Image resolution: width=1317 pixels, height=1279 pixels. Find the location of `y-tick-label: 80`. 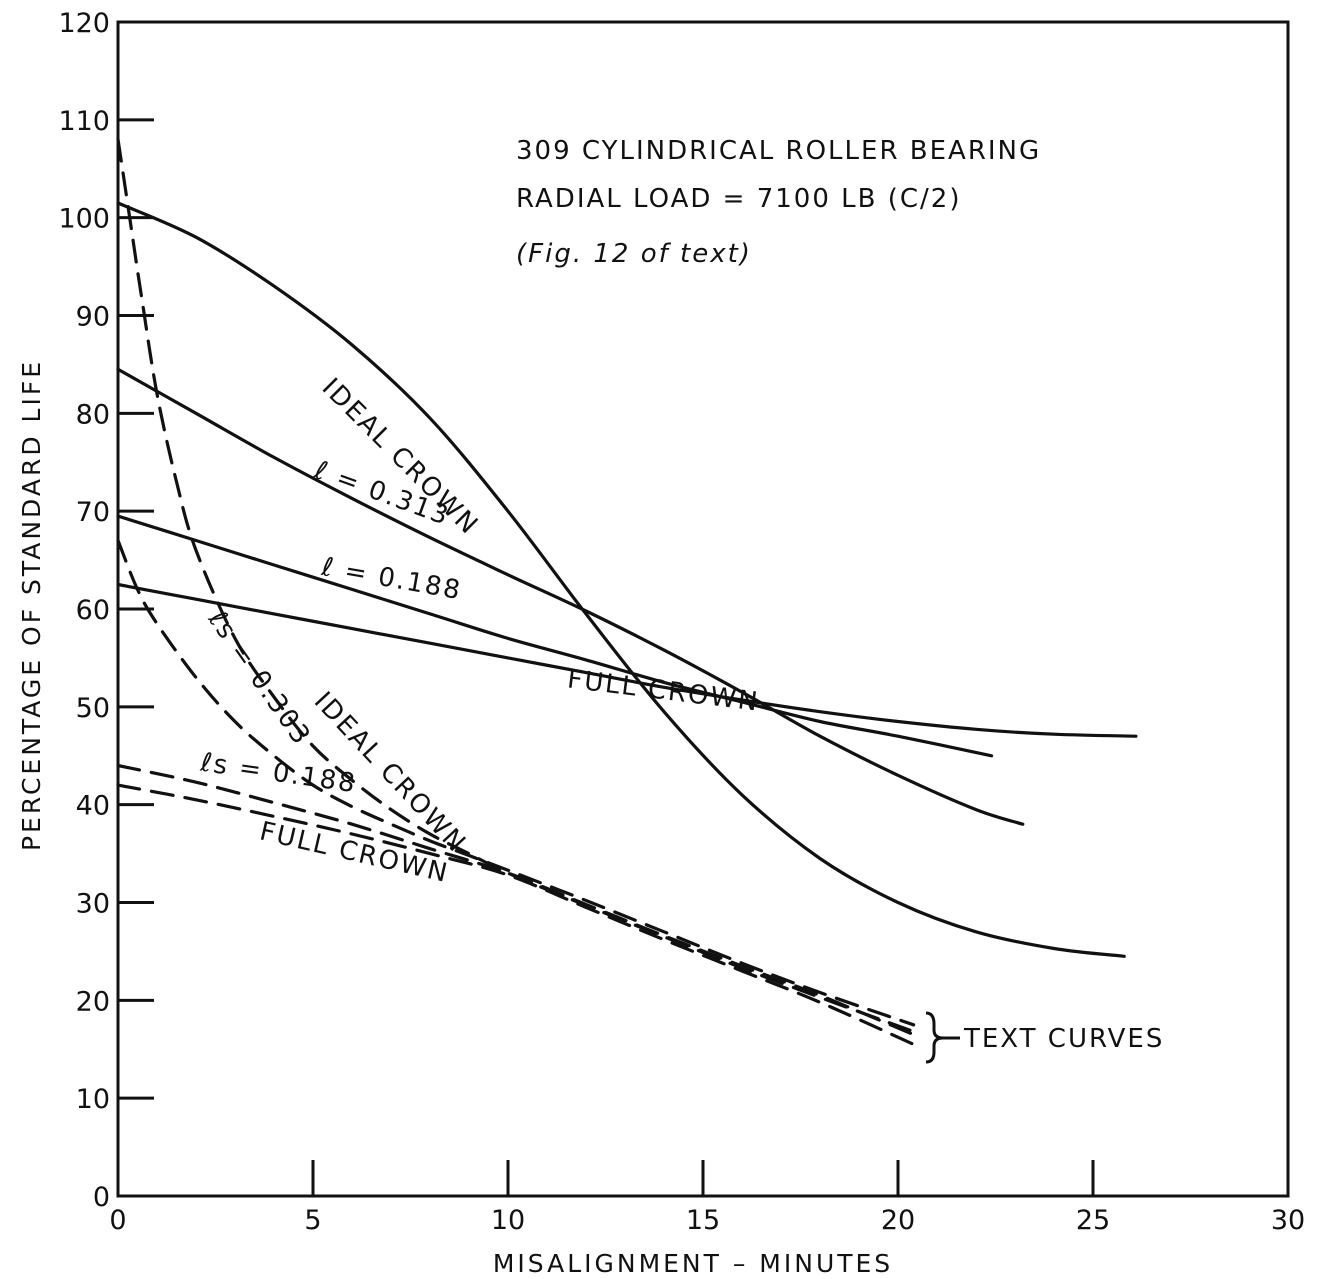

y-tick-label: 80 is located at coordinates (93, 414).